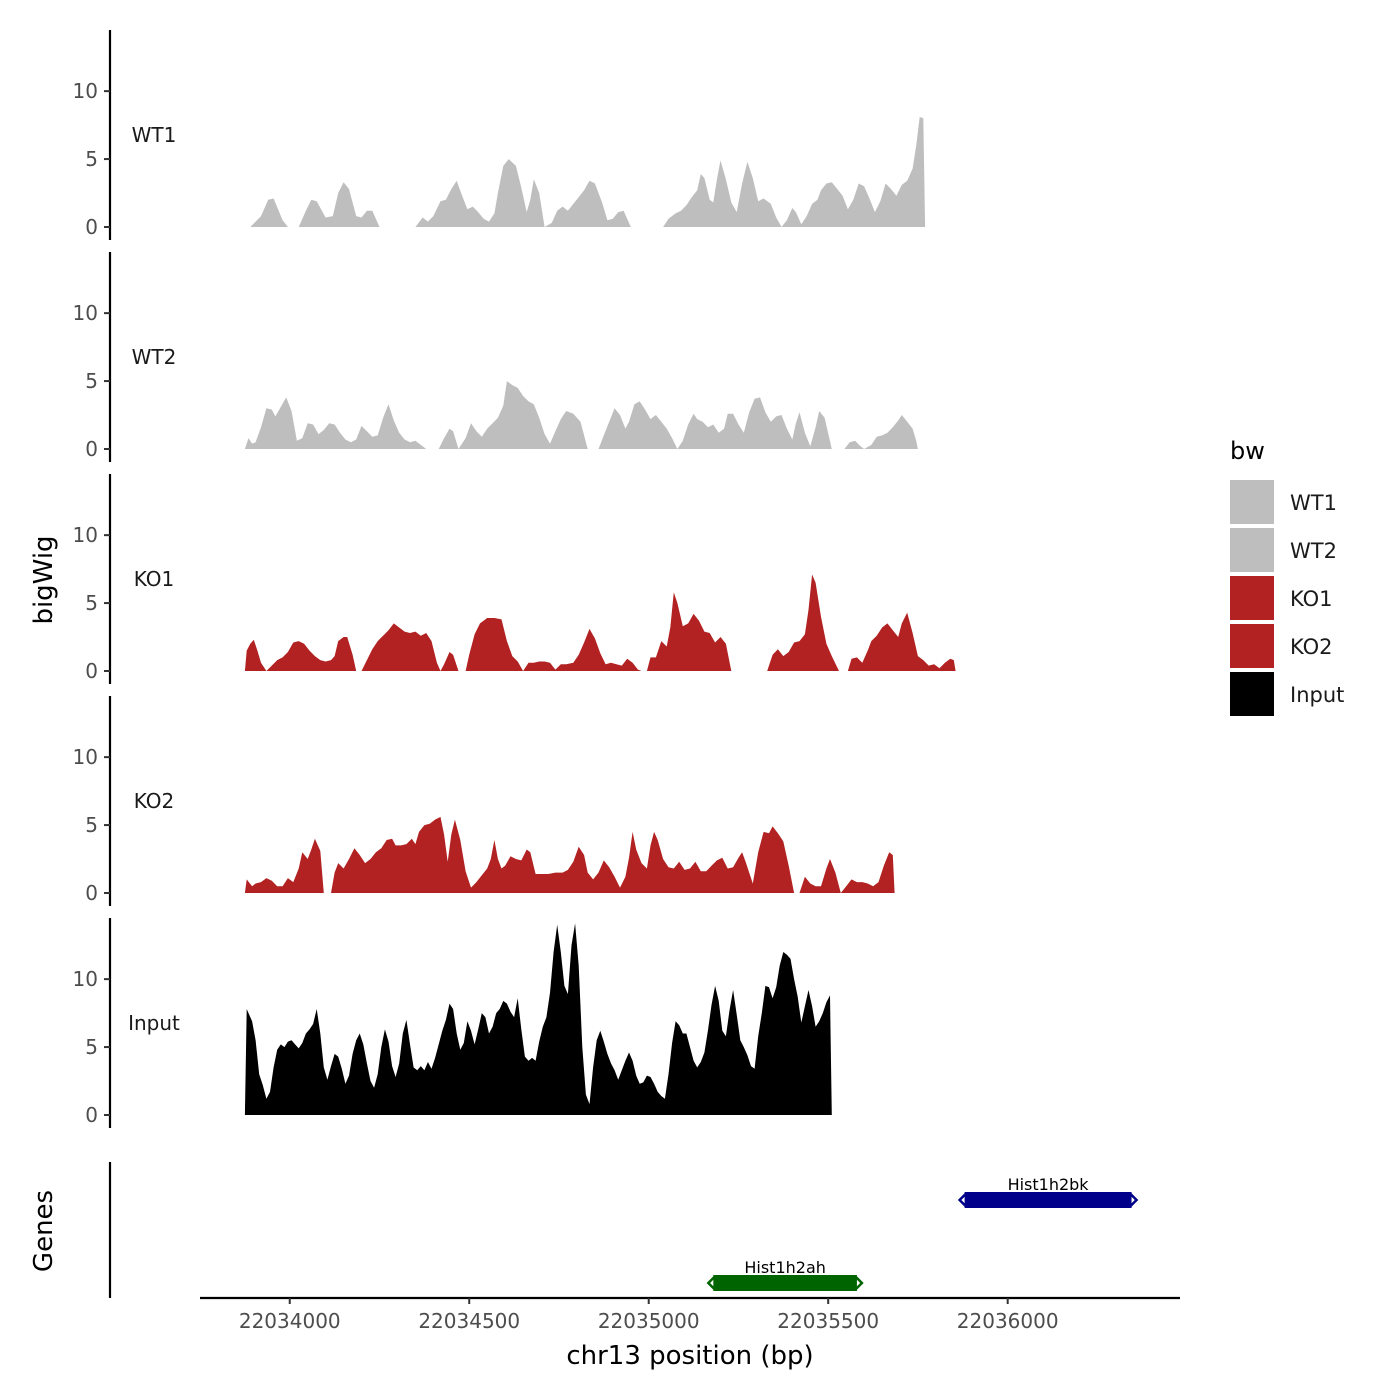 This screenshot has width=1400, height=1400. I want to click on gene-hist1h2ah: Hist1h2ah, so click(785, 1274).